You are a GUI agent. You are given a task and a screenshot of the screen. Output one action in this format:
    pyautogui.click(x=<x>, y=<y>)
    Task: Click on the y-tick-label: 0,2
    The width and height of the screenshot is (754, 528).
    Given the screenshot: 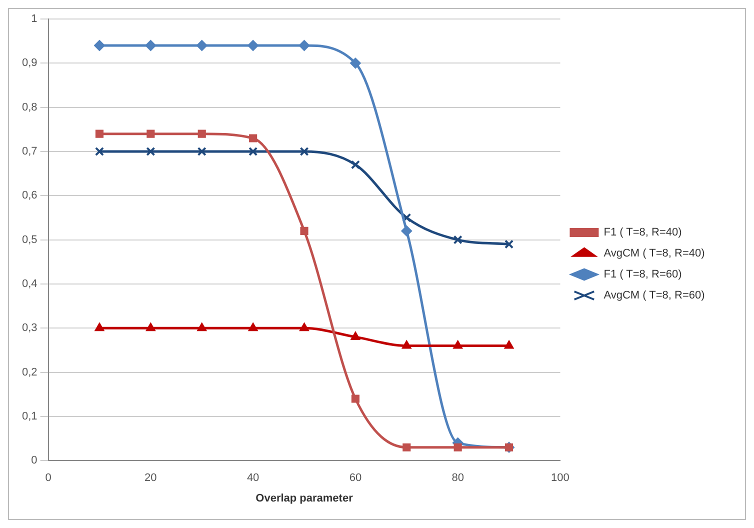 What is the action you would take?
    pyautogui.click(x=30, y=372)
    